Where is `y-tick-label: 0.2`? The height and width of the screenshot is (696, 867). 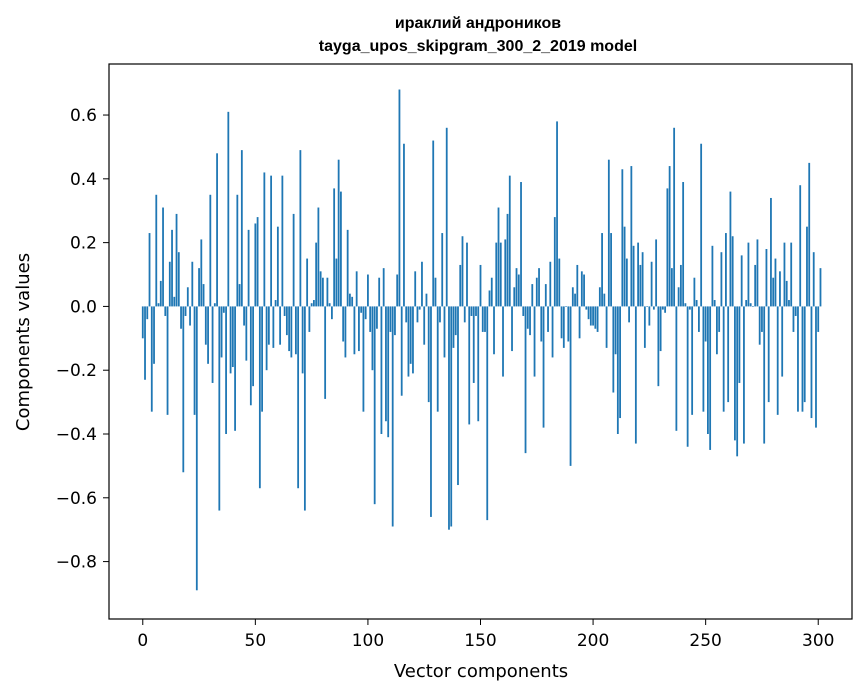
y-tick-label: 0.2 is located at coordinates (83, 244).